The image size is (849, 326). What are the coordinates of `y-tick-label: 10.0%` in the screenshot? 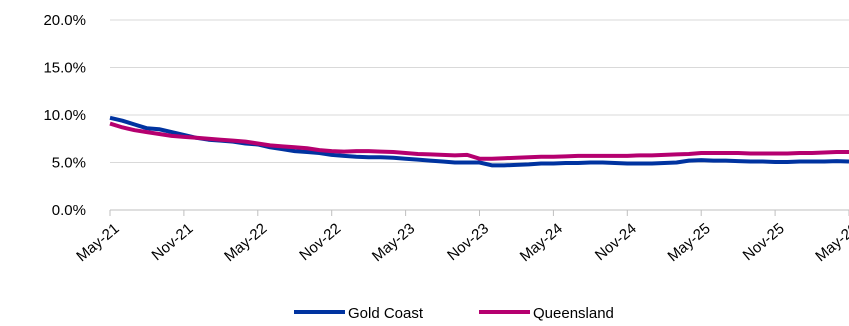 It's located at (64, 115).